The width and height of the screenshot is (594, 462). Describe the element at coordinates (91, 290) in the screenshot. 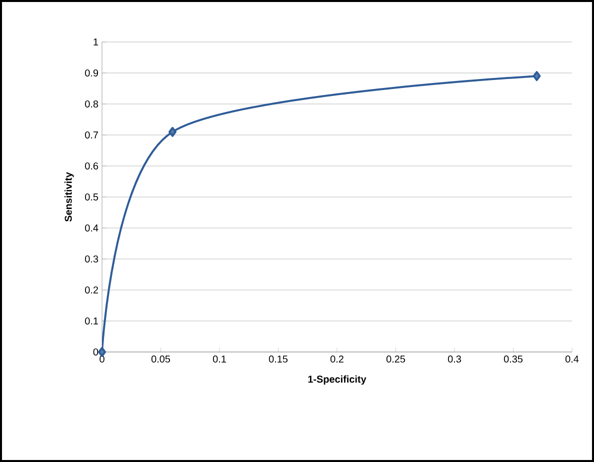

I see `y-tick-label: 0.2` at that location.